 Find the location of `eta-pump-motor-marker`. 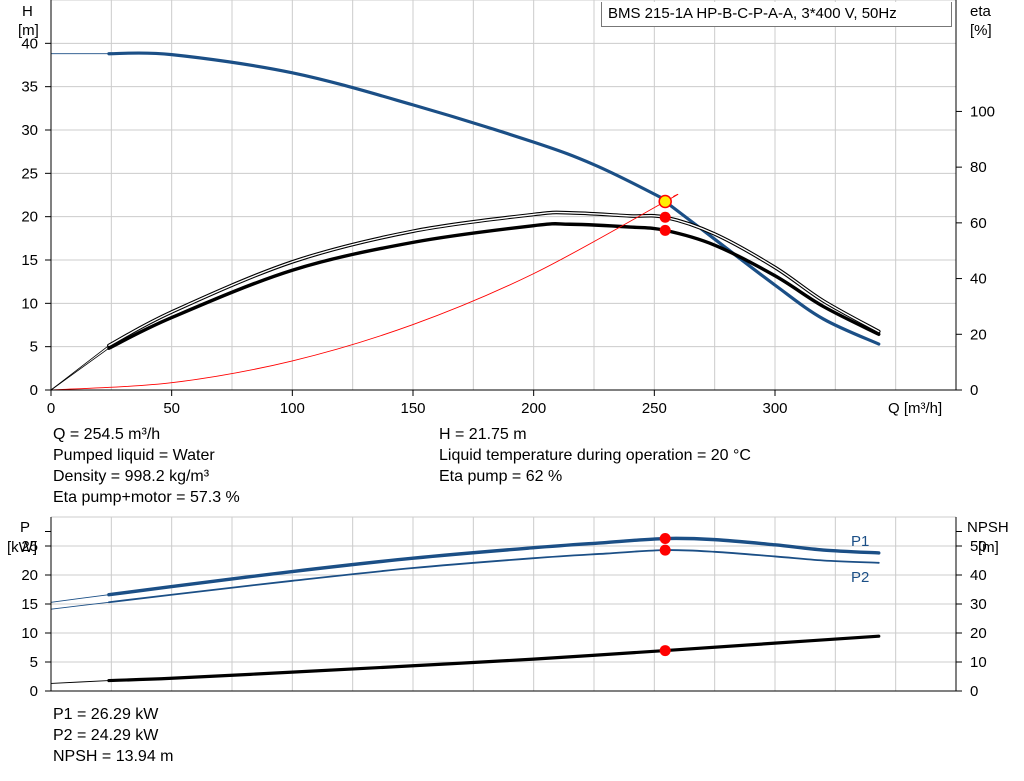

eta-pump-motor-marker is located at coordinates (665, 230).